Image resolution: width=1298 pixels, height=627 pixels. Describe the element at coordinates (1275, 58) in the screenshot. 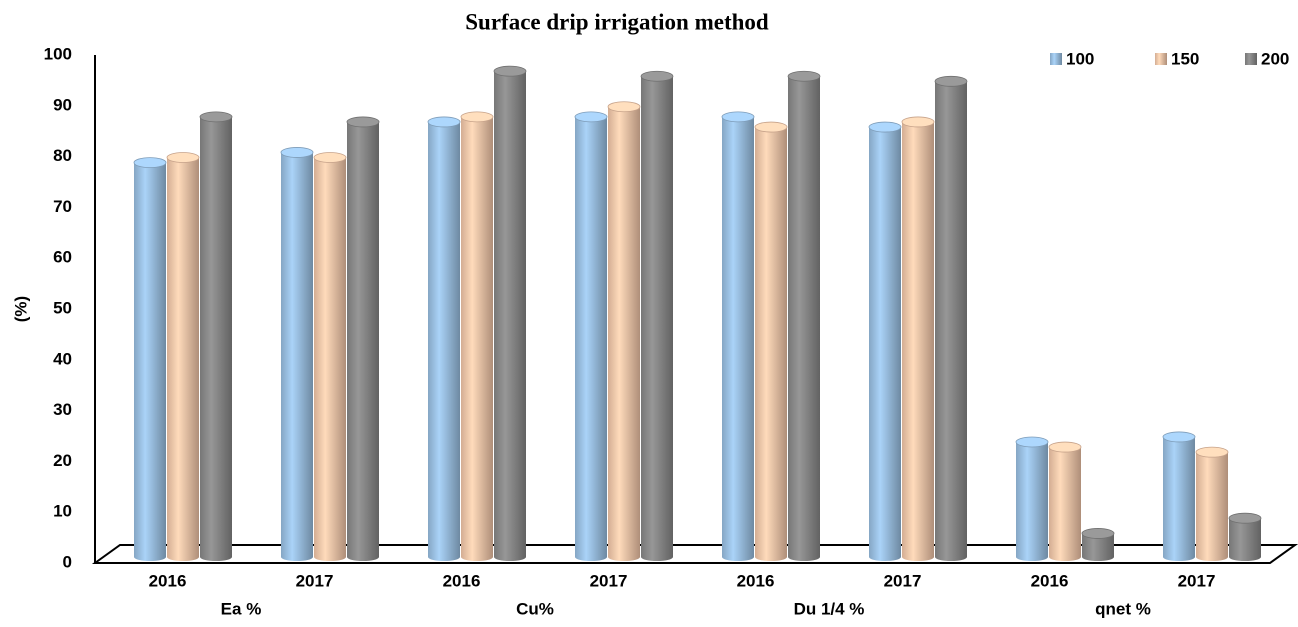

I see `legend-label: 200` at that location.